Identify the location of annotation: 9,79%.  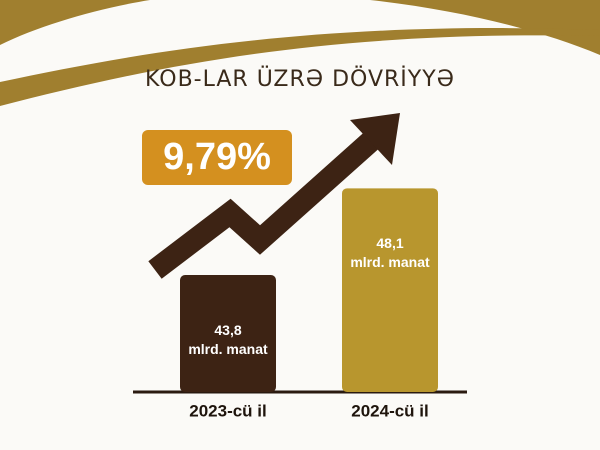
(217, 157).